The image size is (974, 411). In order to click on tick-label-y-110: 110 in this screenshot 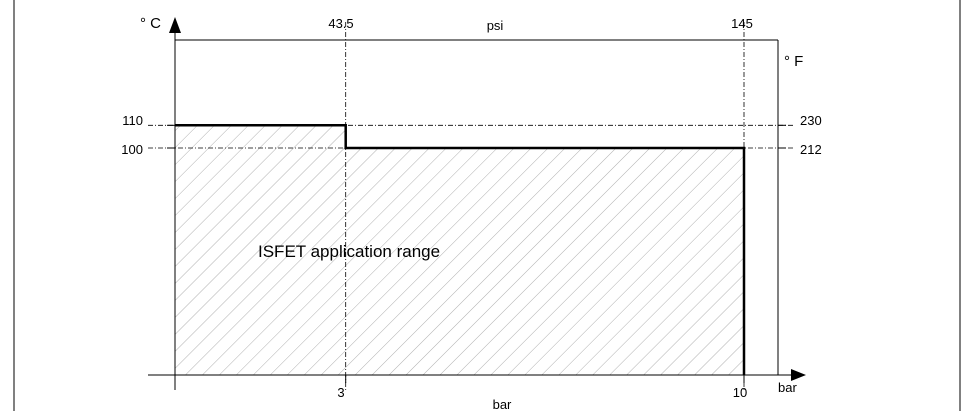, I will do `click(132, 120)`.